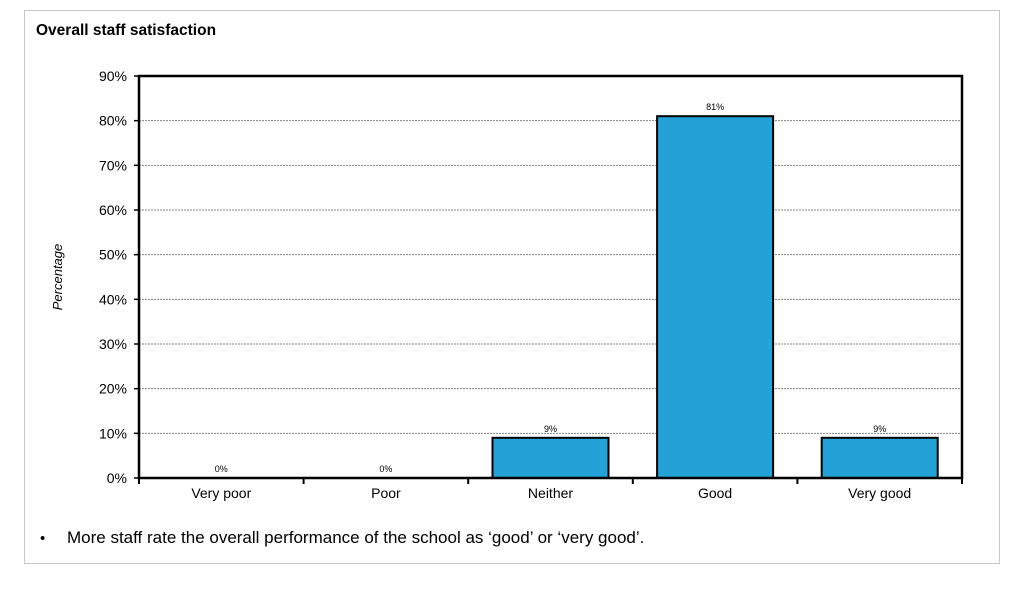 Image resolution: width=1024 pixels, height=599 pixels. What do you see at coordinates (715, 107) in the screenshot?
I see `data-label: 81%` at bounding box center [715, 107].